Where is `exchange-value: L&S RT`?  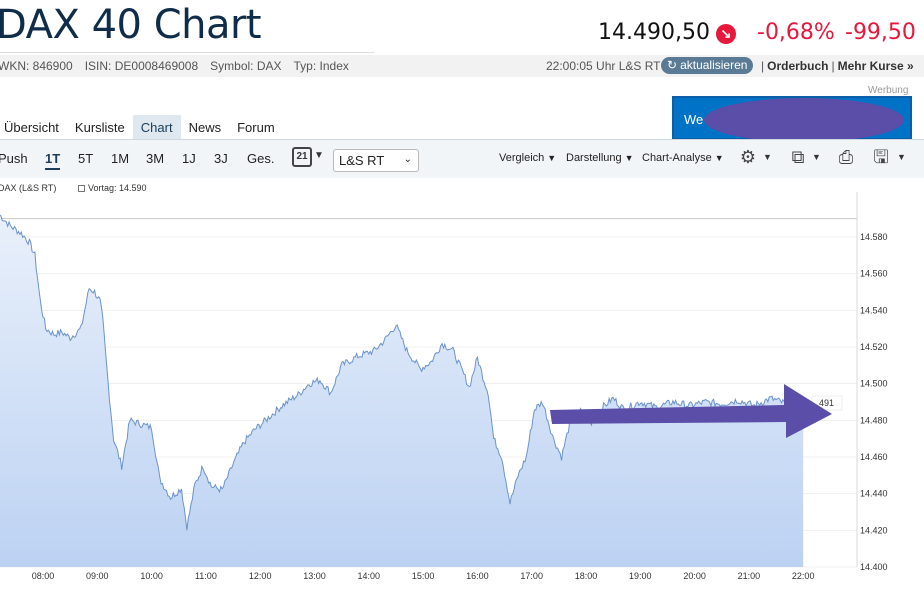 exchange-value: L&S RT is located at coordinates (362, 160).